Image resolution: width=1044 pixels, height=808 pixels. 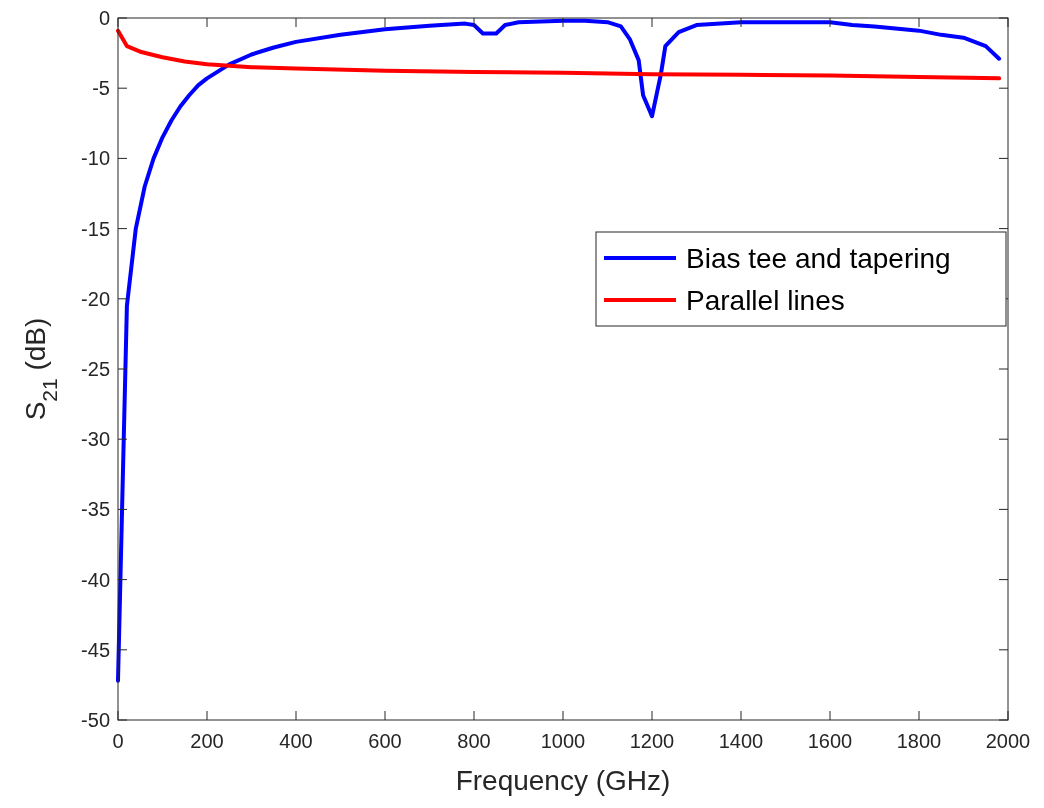 I want to click on y-tick-label: 0, so click(x=104, y=18).